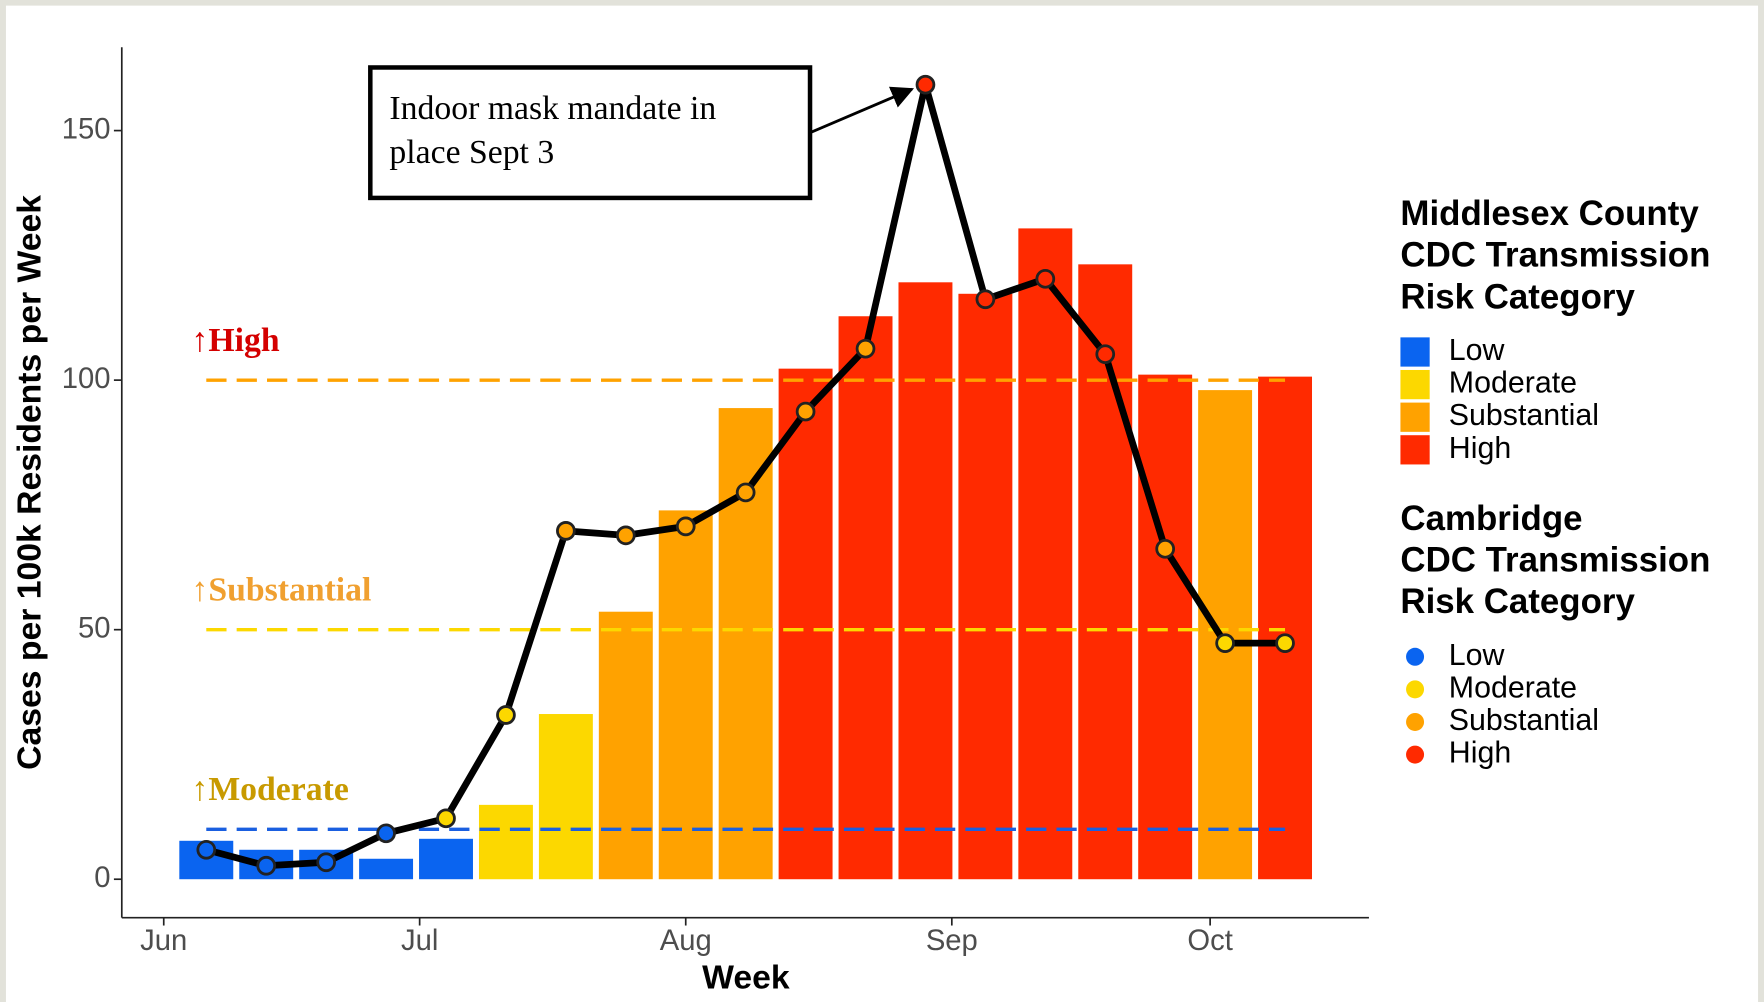 The width and height of the screenshot is (1764, 1002). What do you see at coordinates (552, 108) in the screenshot?
I see `annotation-text: Indoor mask mandate in` at bounding box center [552, 108].